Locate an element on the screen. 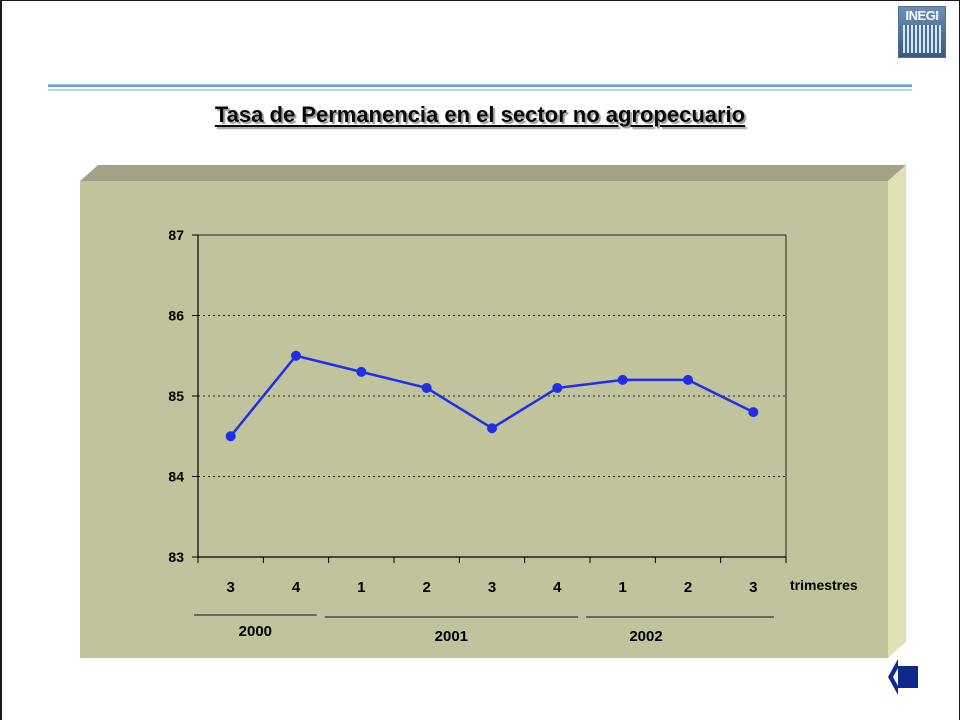  year-label-1: 2001 is located at coordinates (451, 636).